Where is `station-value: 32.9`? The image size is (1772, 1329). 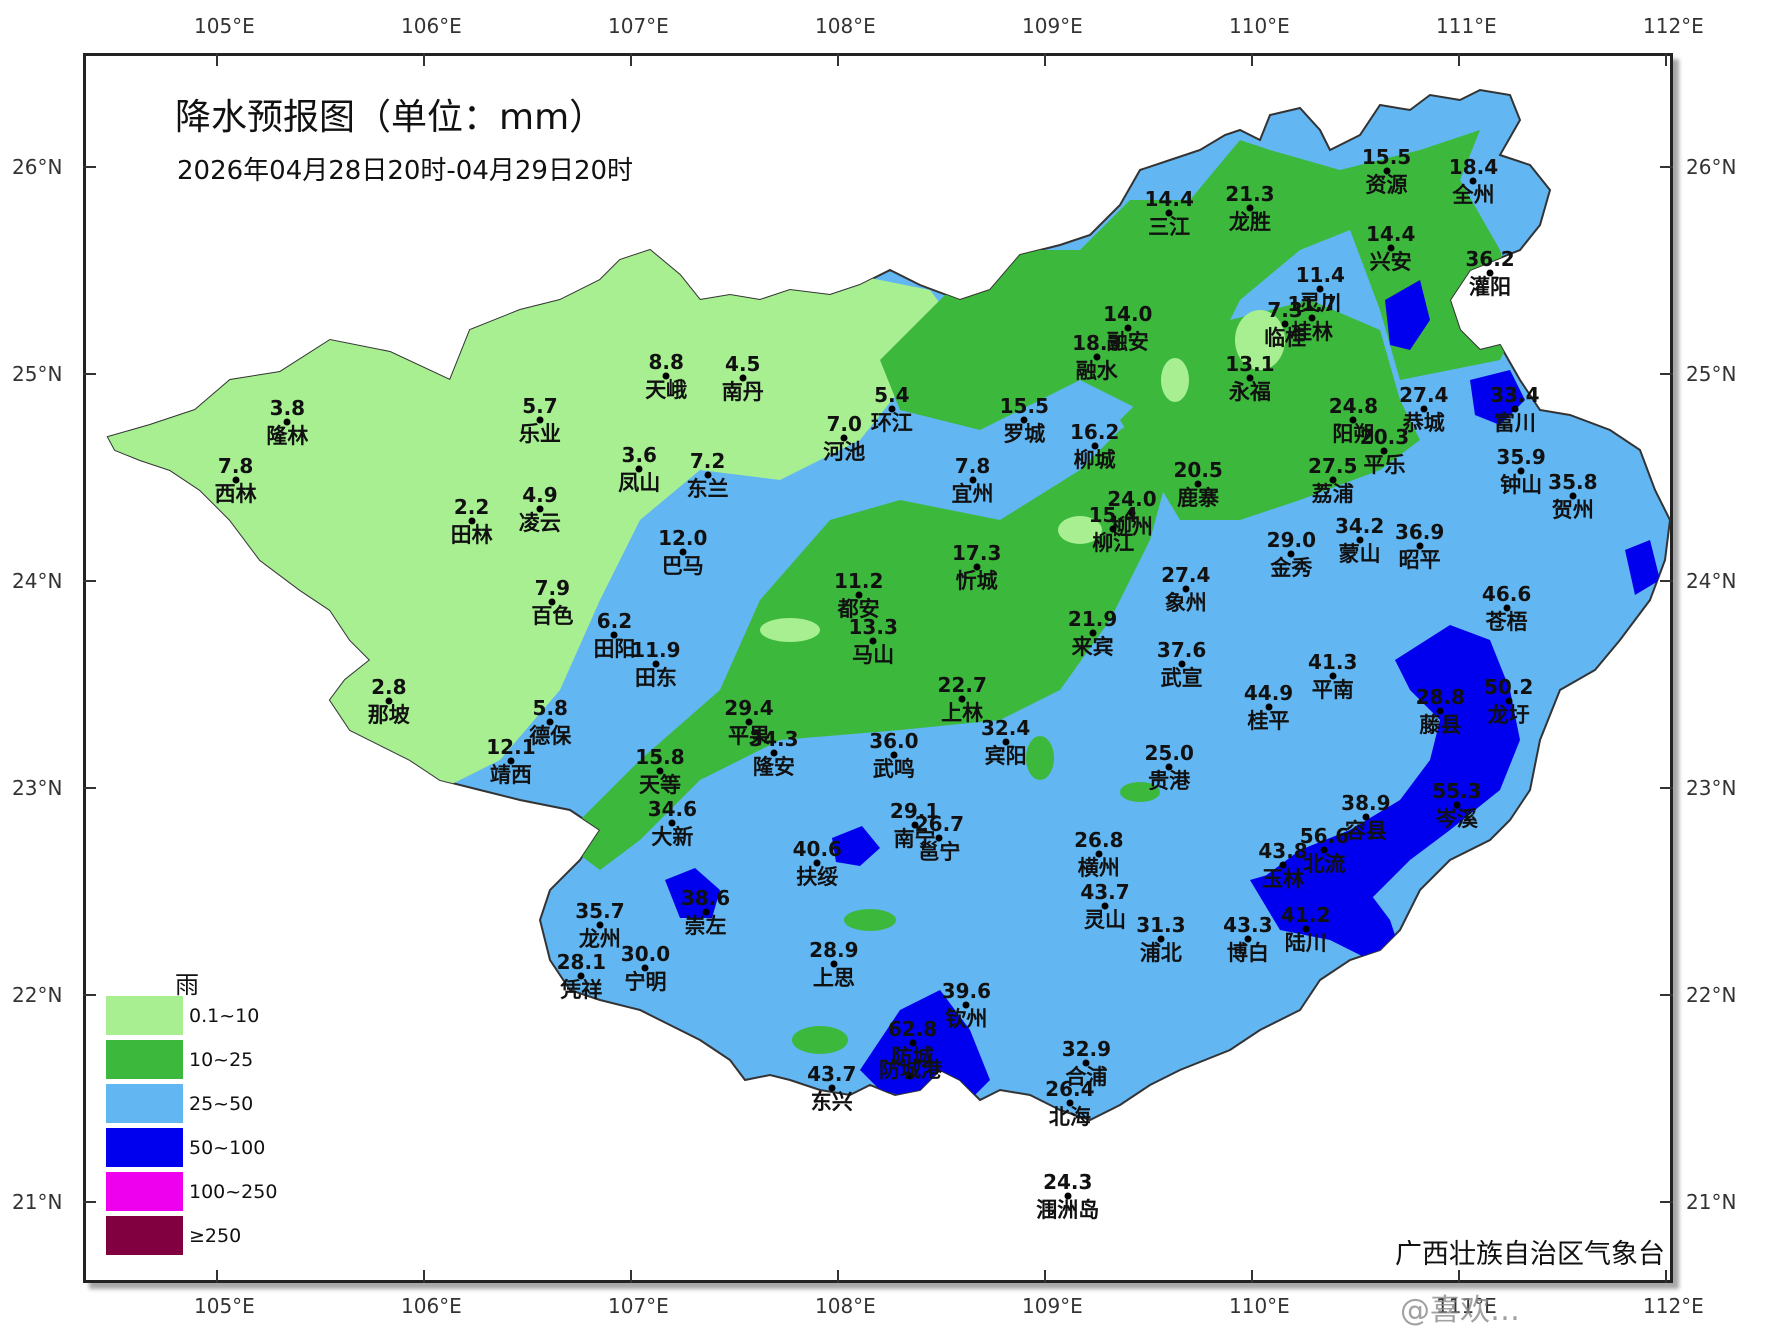
station-value: 32.9 is located at coordinates (1086, 1049).